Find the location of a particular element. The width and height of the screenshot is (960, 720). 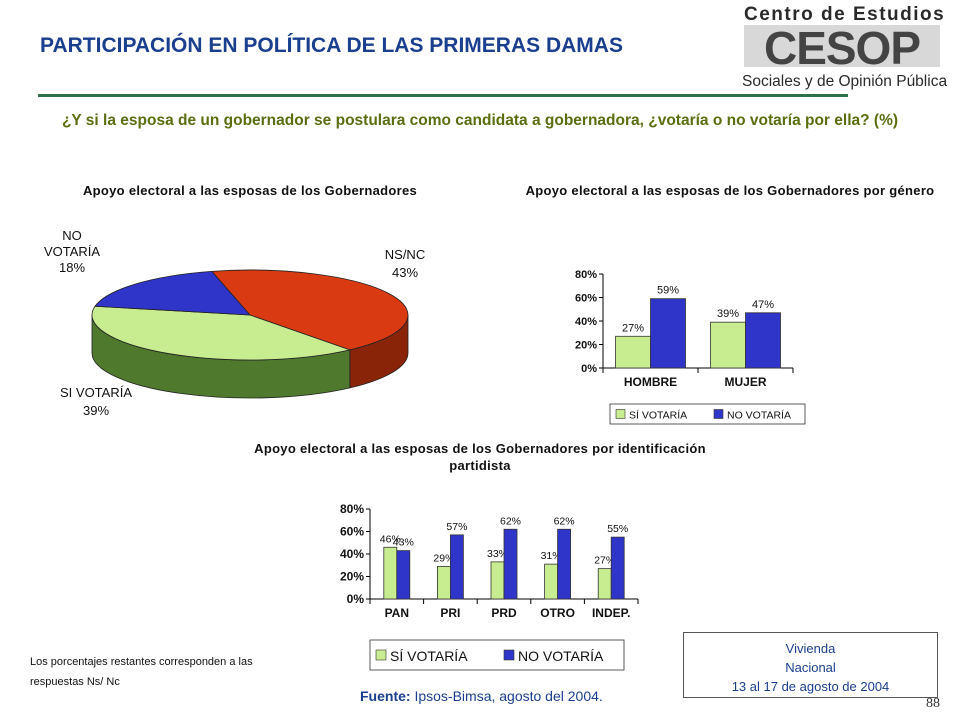

category-label: PAN is located at coordinates (397, 613).